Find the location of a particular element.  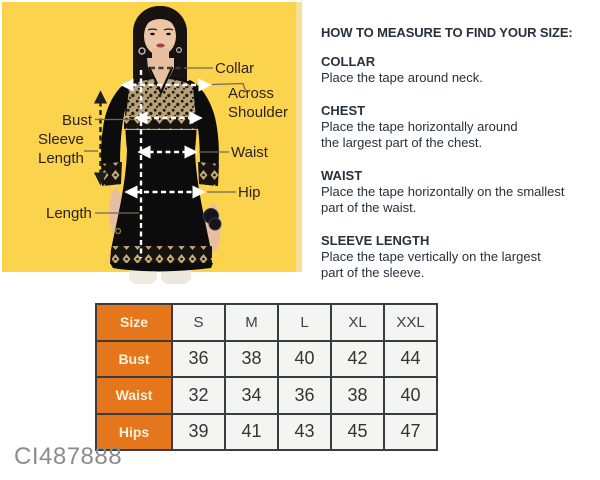

figure-label-waist: Waist is located at coordinates (249, 152).